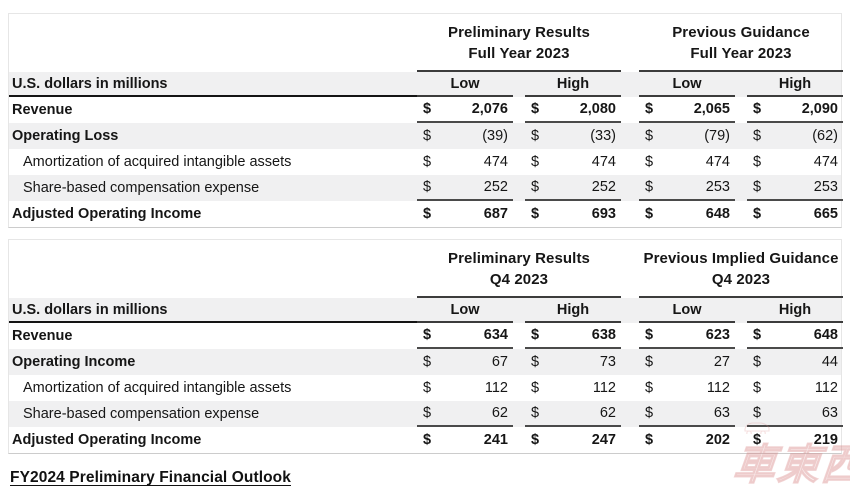  Describe the element at coordinates (819, 109) in the screenshot. I see `value: 2,090` at that location.